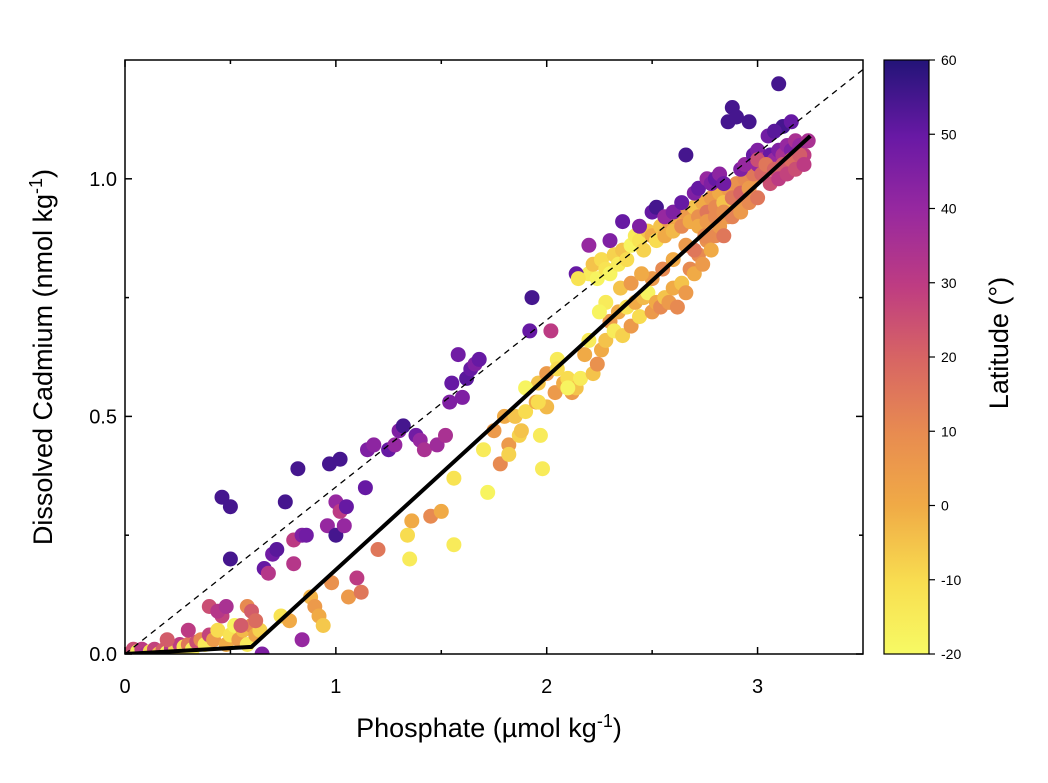  What do you see at coordinates (951, 580) in the screenshot?
I see `colorbar-tick-label: -10` at bounding box center [951, 580].